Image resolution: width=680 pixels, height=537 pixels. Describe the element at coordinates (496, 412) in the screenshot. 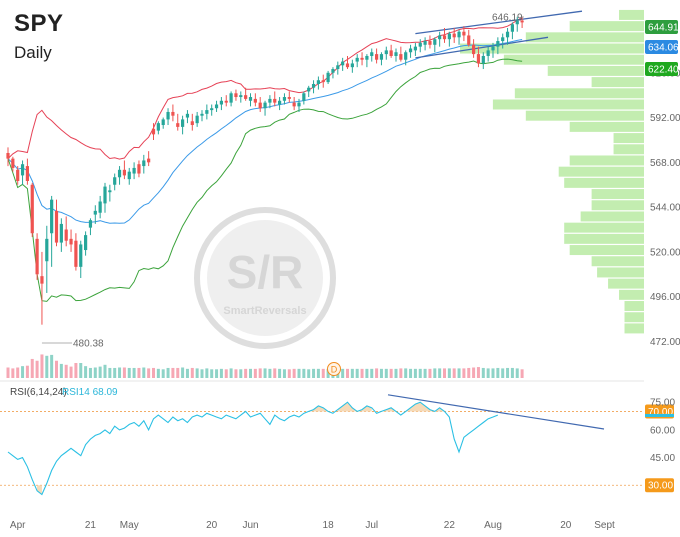

I see `rsi-divergence-trendline` at that location.